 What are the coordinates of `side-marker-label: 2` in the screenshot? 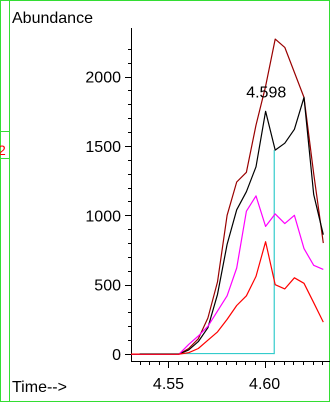 It's located at (3, 150).